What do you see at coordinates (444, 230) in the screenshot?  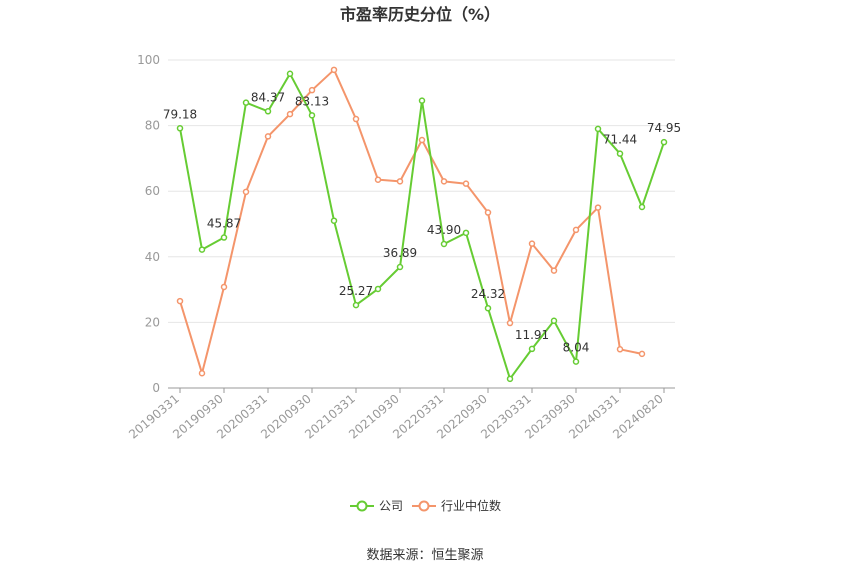 I see `data-label: 43.90` at bounding box center [444, 230].